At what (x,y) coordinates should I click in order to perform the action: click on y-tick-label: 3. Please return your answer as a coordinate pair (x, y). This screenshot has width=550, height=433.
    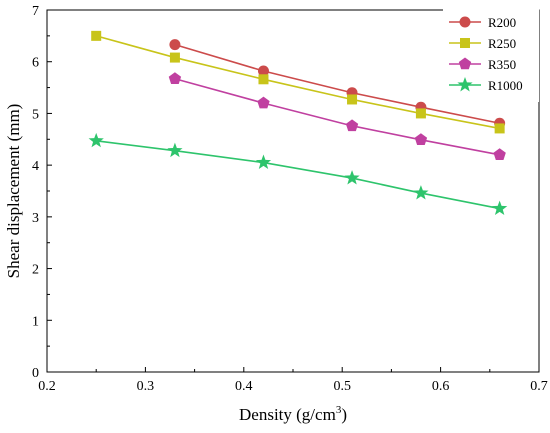
    Looking at the image, I should click on (35, 218).